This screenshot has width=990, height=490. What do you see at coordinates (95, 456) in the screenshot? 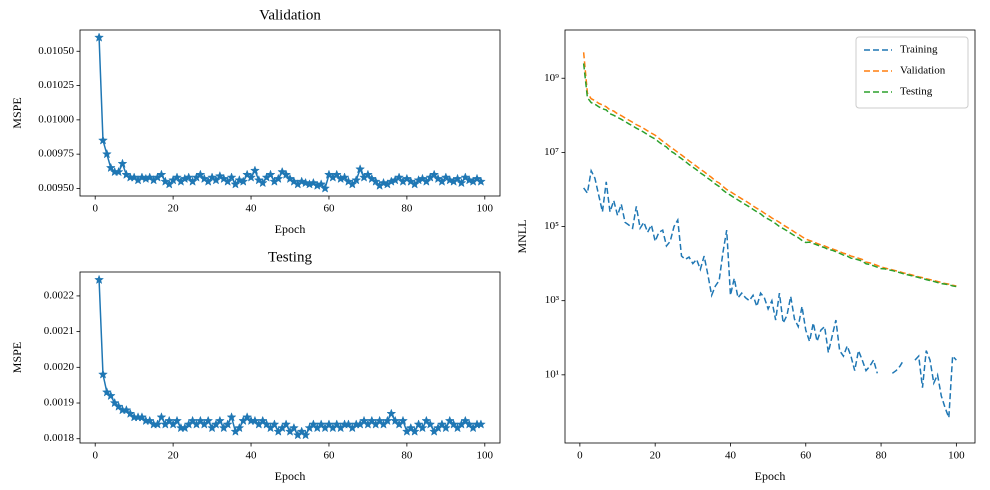
I see `x-tick-label: 0` at bounding box center [95, 456].